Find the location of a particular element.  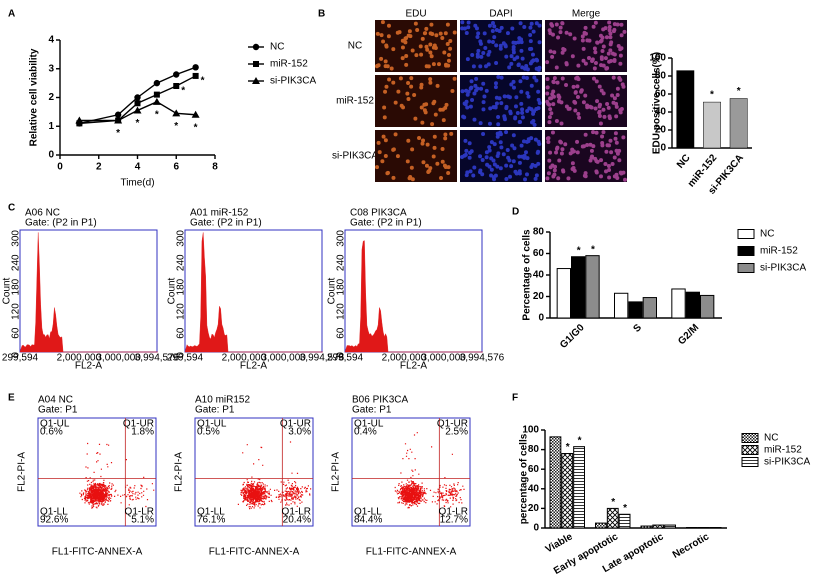

x-tick-label: 6 is located at coordinates (176, 167).